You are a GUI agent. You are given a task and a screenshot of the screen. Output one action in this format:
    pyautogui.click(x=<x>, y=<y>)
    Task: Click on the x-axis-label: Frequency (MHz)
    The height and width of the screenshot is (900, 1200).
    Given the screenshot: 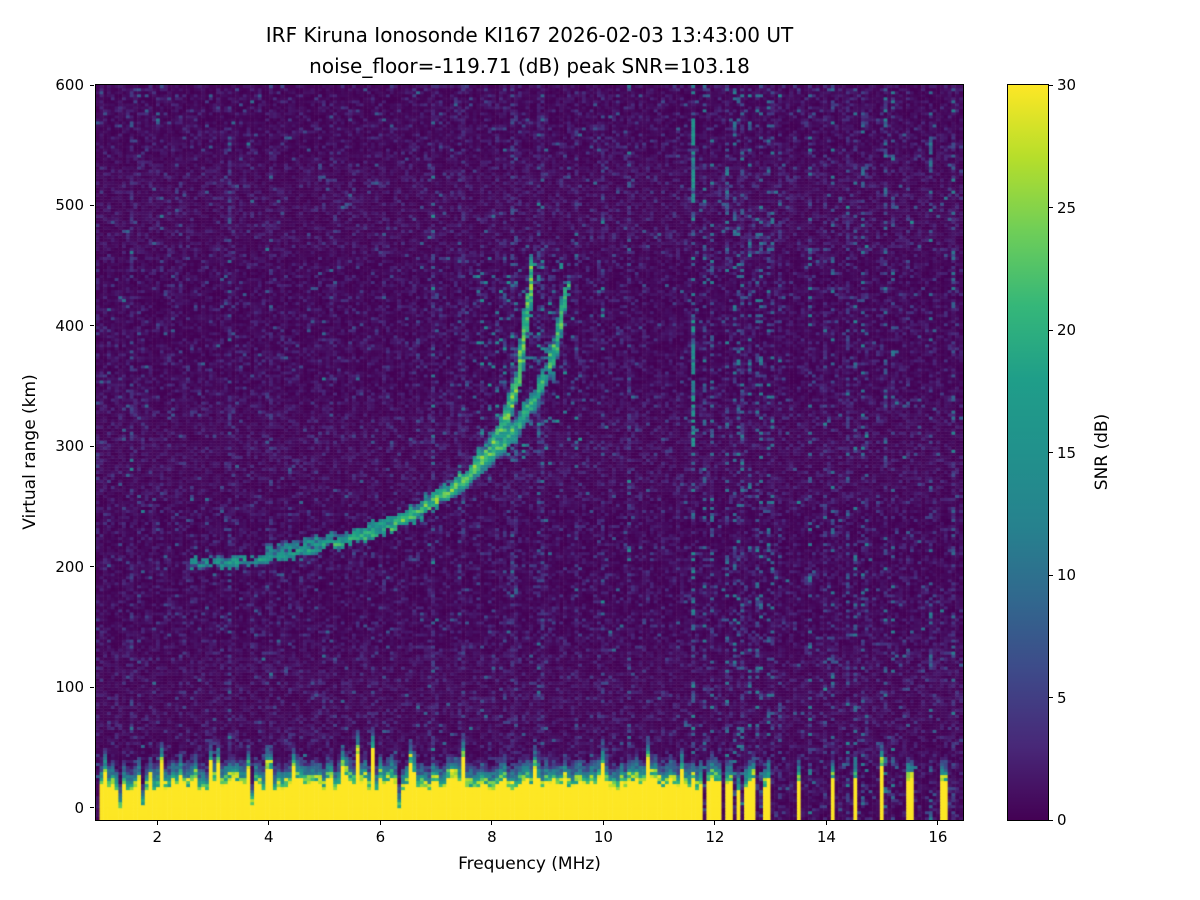 What is the action you would take?
    pyautogui.click(x=529, y=864)
    